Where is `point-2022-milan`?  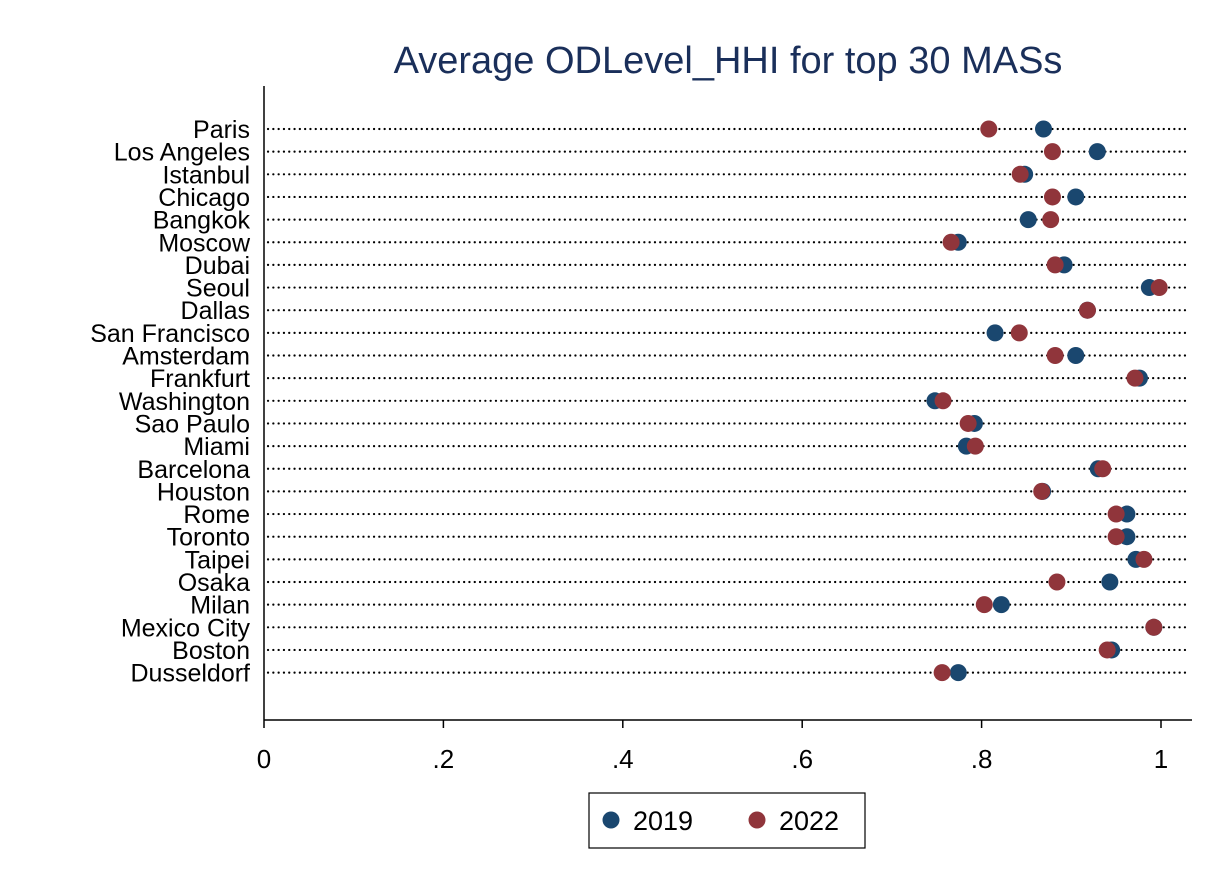 point-2022-milan is located at coordinates (984, 605).